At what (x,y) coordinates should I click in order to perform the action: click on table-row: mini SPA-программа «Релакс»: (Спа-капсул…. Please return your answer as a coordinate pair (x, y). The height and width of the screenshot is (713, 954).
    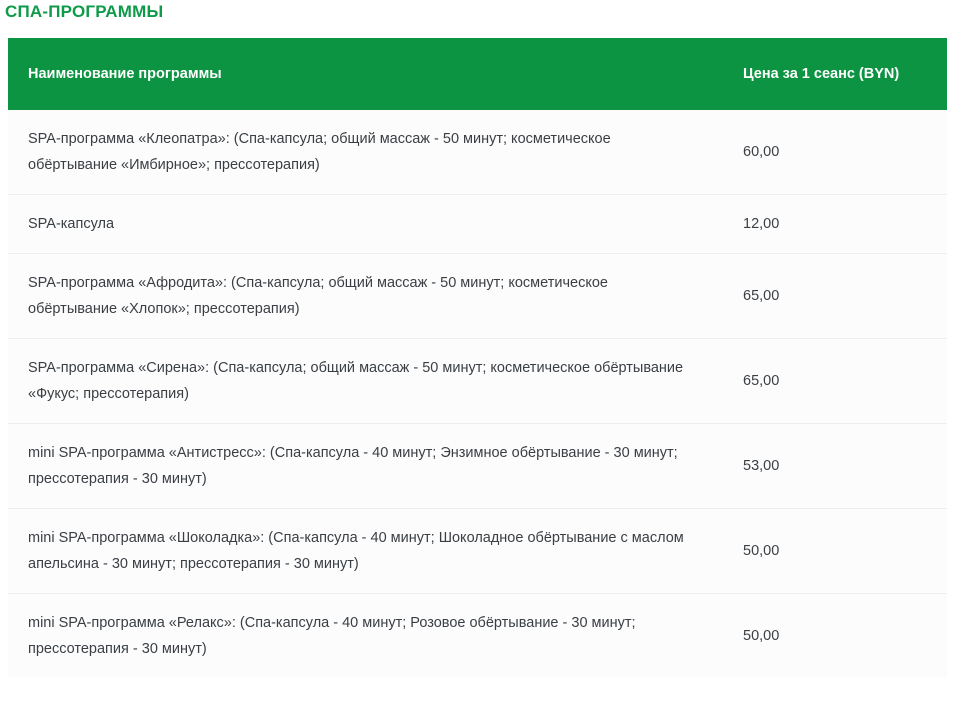
    Looking at the image, I should click on (477, 635).